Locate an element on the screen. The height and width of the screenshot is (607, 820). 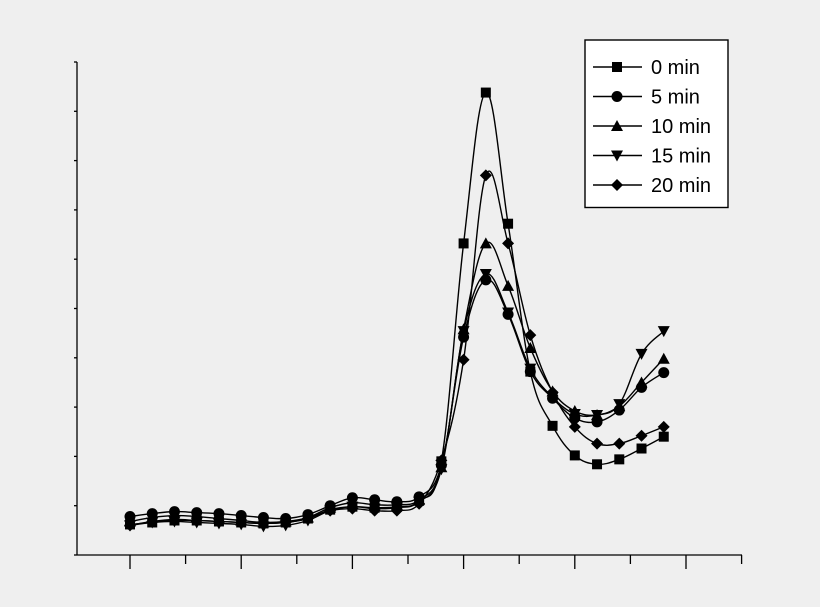
legend-box is located at coordinates (656, 124).